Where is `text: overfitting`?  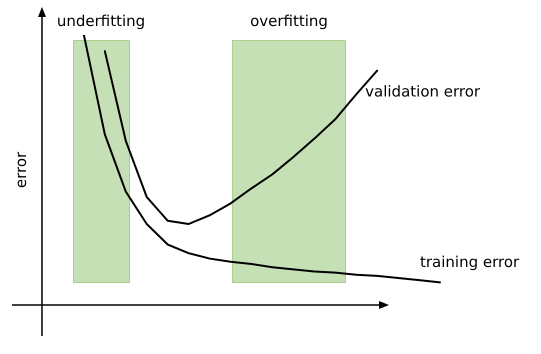
text: overfitting is located at coordinates (289, 21).